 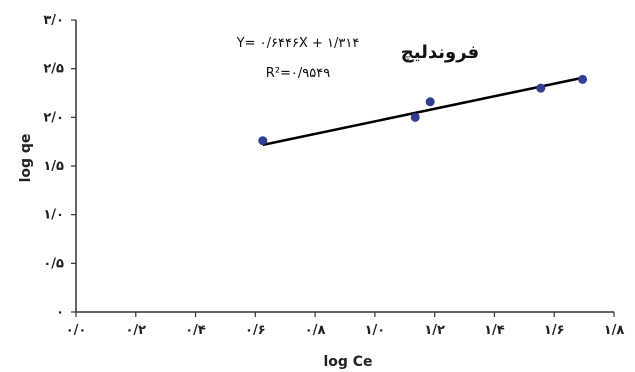 What do you see at coordinates (315, 330) in the screenshot?
I see `x-tick-label: ۰/۸` at bounding box center [315, 330].